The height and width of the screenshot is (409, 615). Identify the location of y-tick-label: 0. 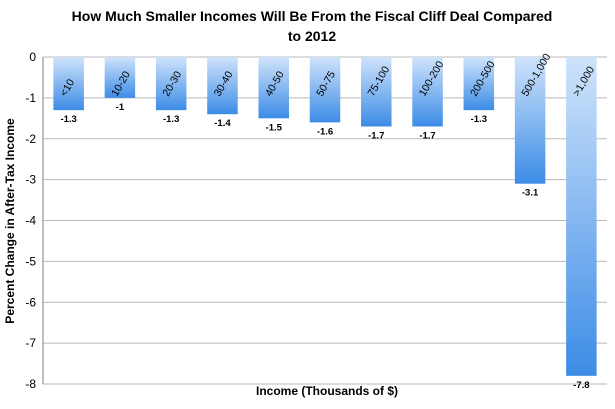
(32, 57).